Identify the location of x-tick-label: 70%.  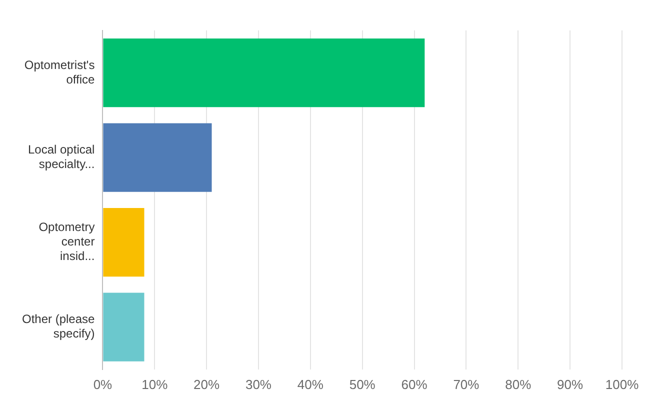
(466, 384).